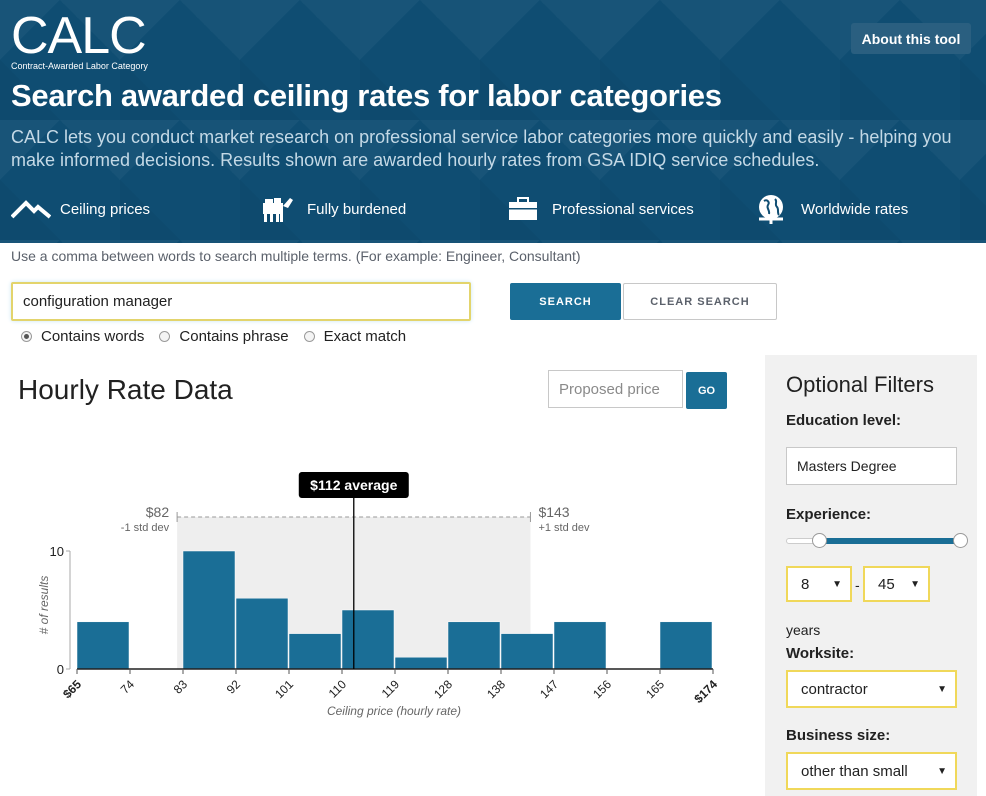 The image size is (986, 796). Describe the element at coordinates (234, 336) in the screenshot. I see `radio-label: Contains phrase` at that location.